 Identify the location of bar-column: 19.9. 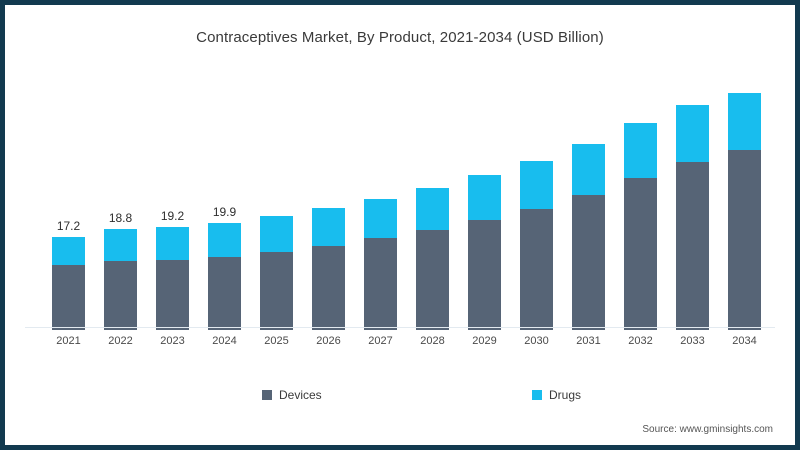
(224, 267).